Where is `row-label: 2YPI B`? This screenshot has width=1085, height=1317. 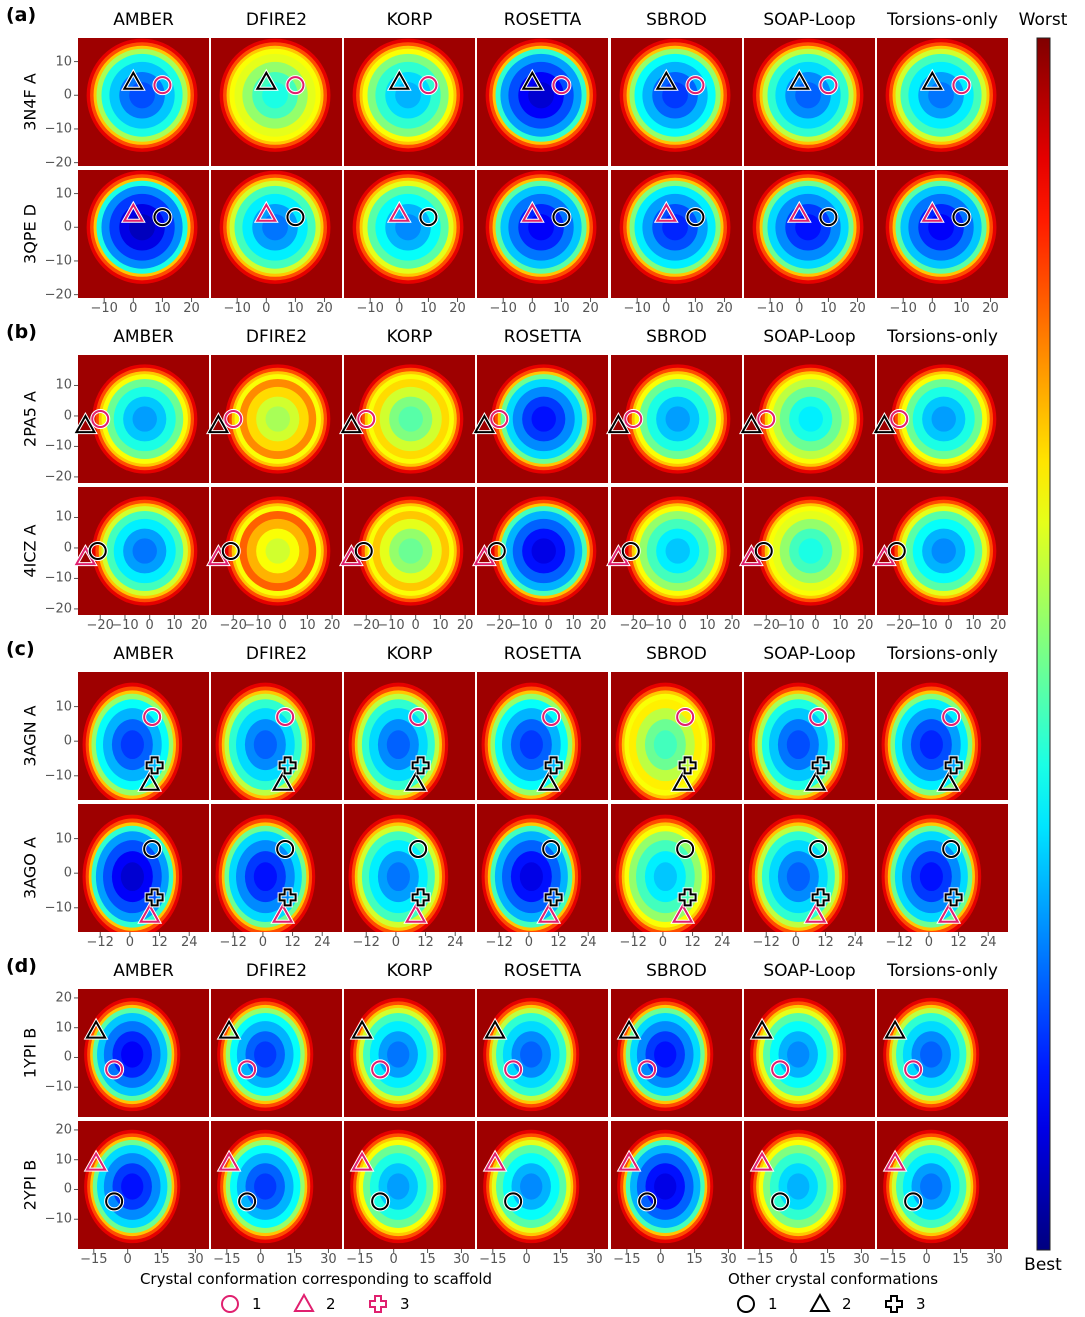
row-label: 2YPI B is located at coordinates (30, 1185).